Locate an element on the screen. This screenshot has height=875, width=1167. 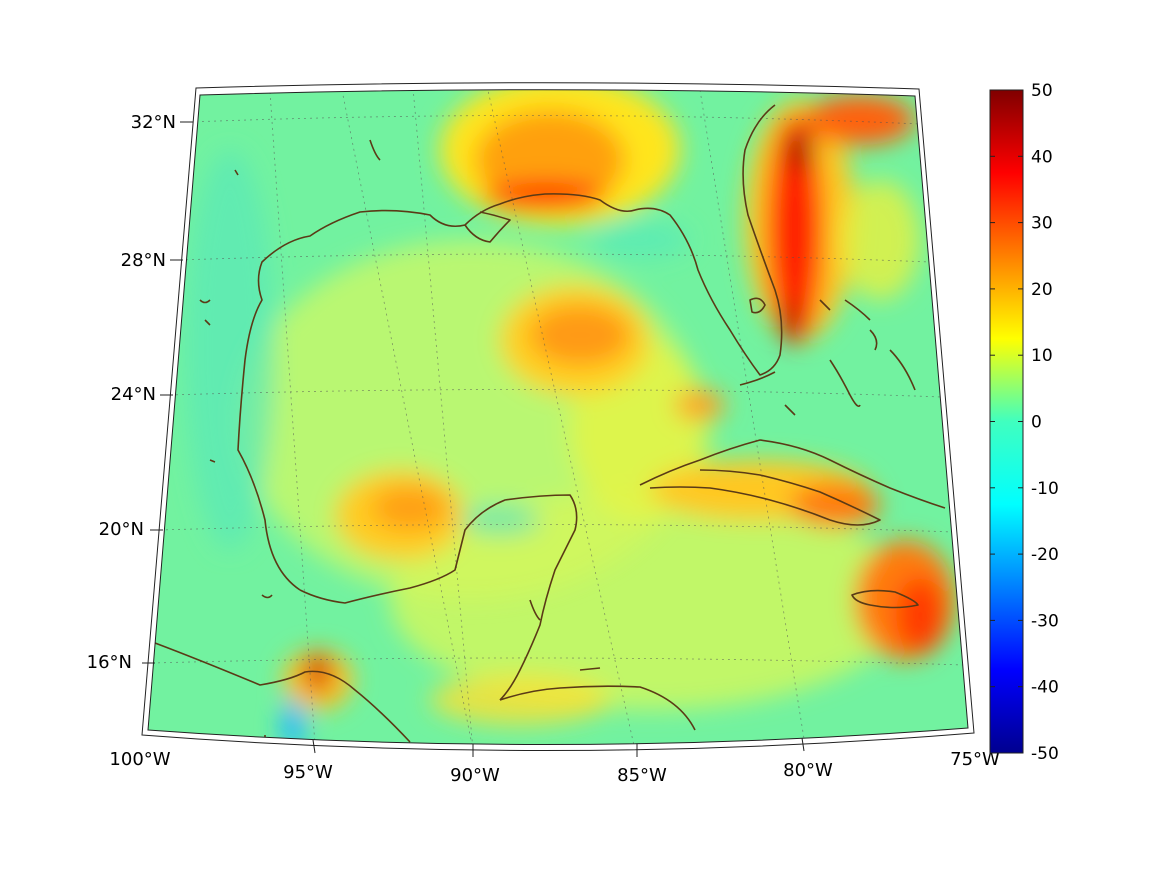
lake-okeechobee is located at coordinates (757, 305).